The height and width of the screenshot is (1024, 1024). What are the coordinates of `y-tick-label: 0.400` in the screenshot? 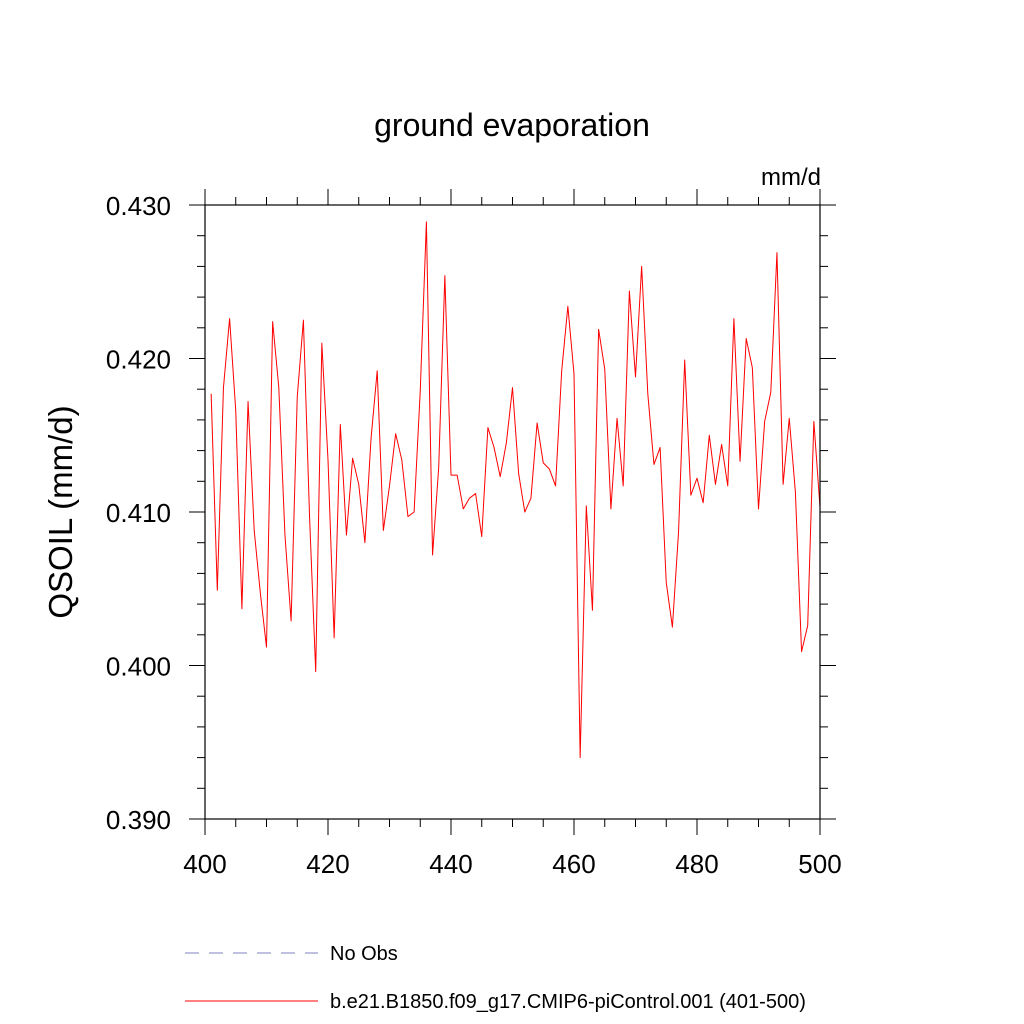 It's located at (138, 667).